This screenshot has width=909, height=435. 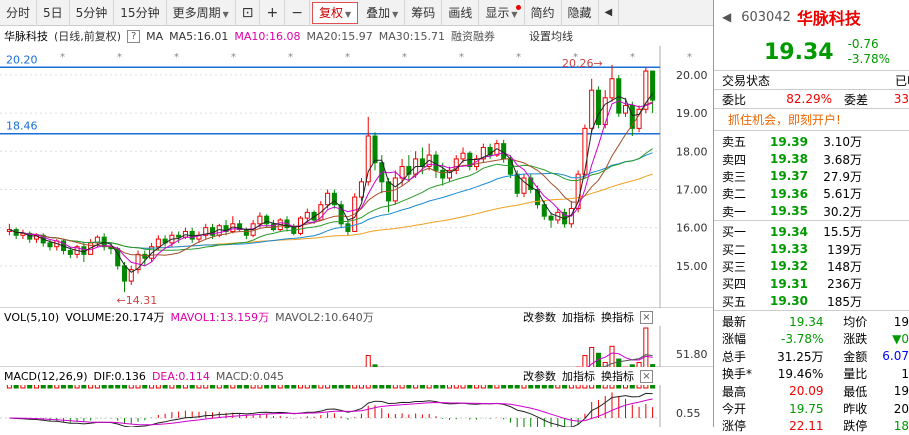 What do you see at coordinates (789, 141) in the screenshot?
I see `order-price: 19.39` at bounding box center [789, 141].